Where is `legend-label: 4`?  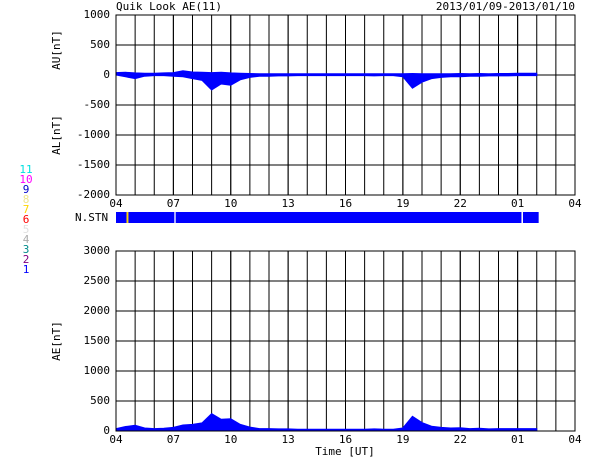
legend-label: 4 is located at coordinates (26, 239).